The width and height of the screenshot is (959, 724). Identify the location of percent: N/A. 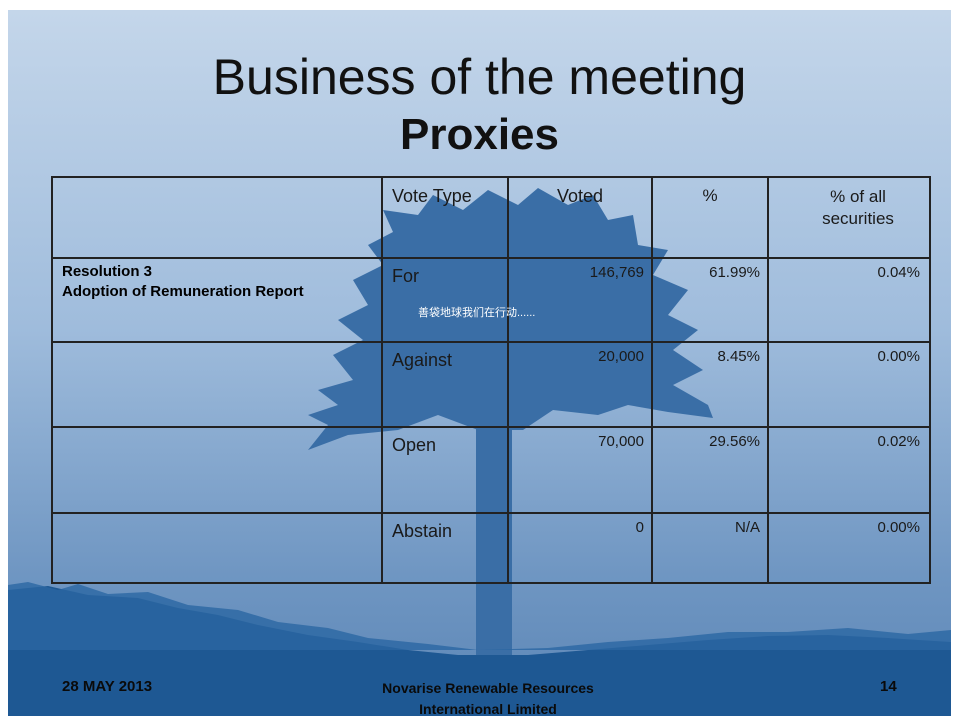
(747, 527).